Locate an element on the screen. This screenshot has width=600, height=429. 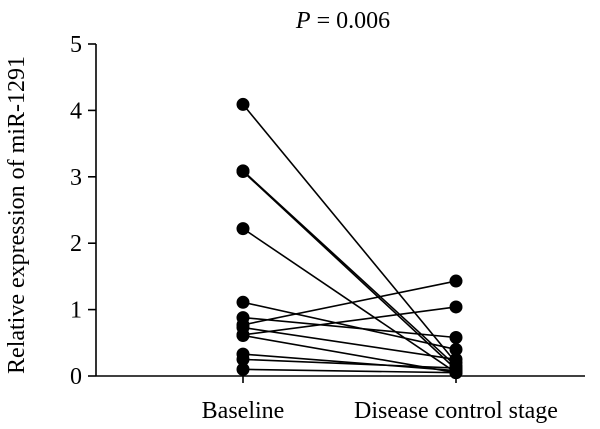
chart-title: P = 0.006 is located at coordinates (342, 21).